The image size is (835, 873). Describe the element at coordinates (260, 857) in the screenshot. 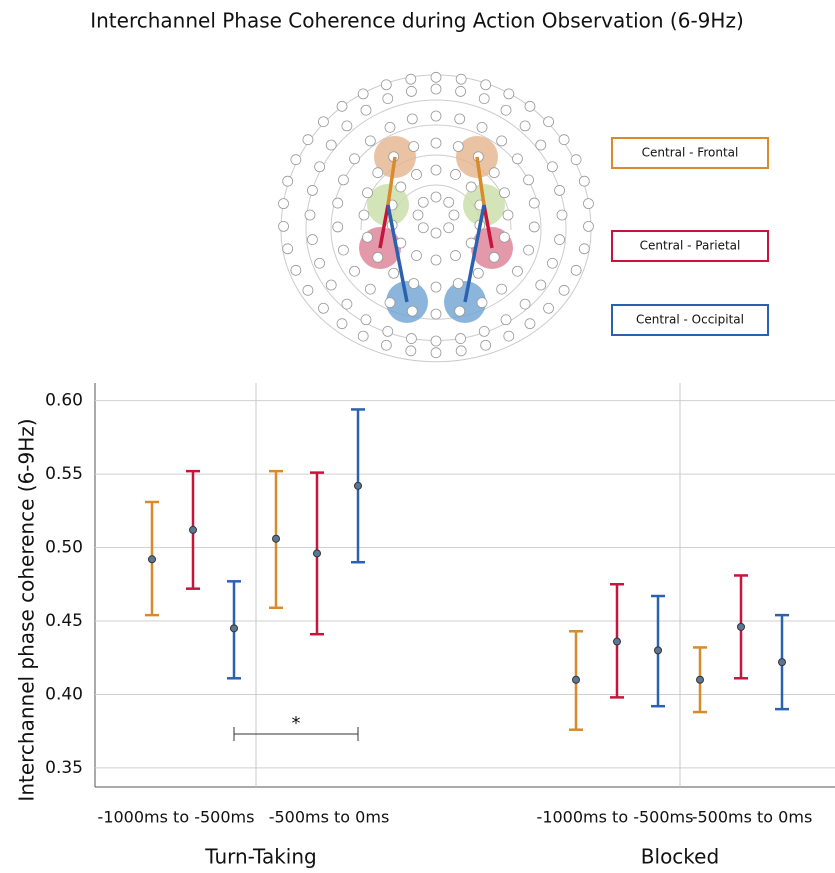

I see `group-label: Turn-Taking` at that location.